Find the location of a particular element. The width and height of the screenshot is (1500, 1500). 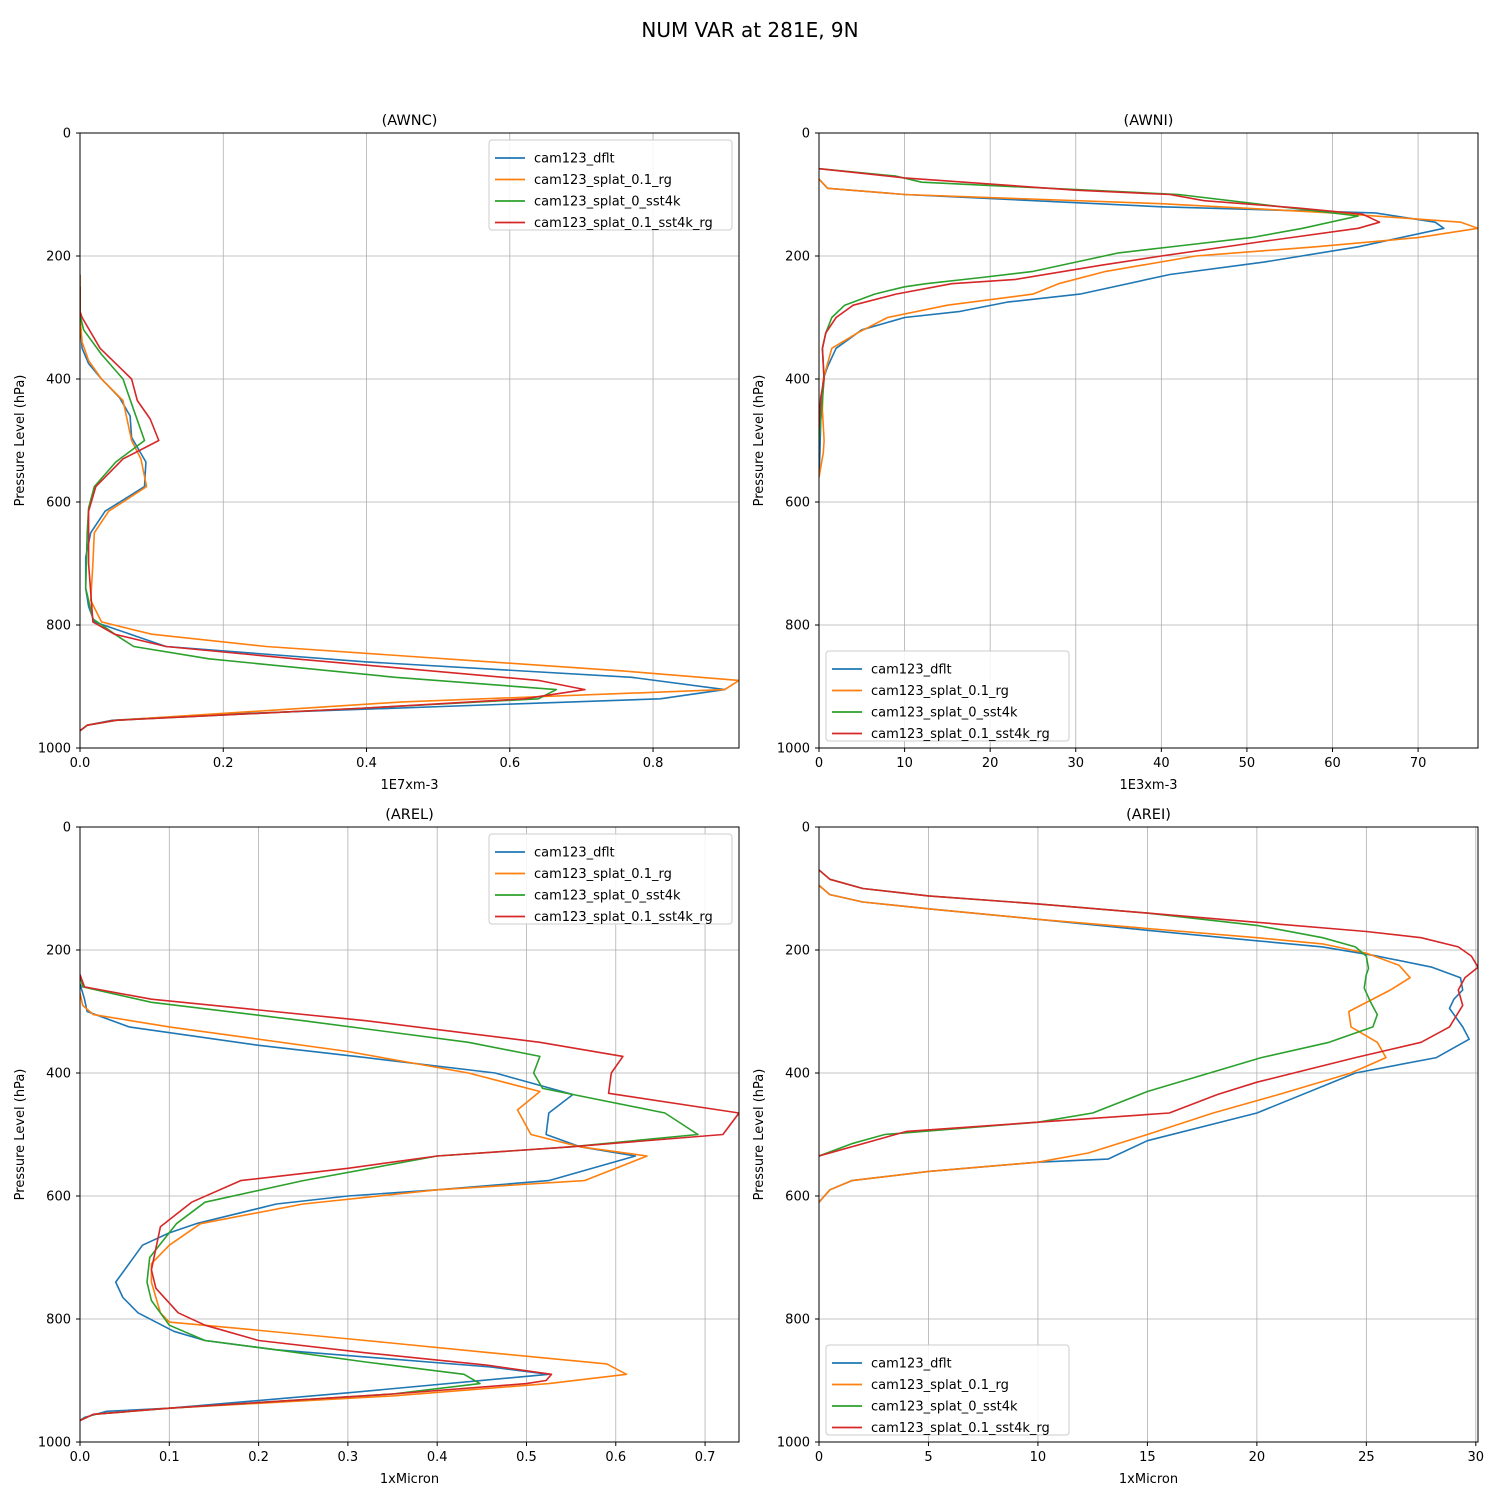

x-tick-label: 15 is located at coordinates (1147, 1457).